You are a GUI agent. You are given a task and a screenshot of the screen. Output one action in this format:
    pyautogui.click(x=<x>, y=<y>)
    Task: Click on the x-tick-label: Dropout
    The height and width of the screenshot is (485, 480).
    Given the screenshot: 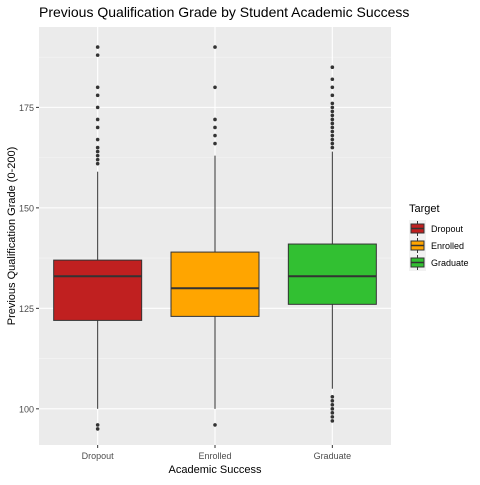 What is the action you would take?
    pyautogui.click(x=98, y=456)
    